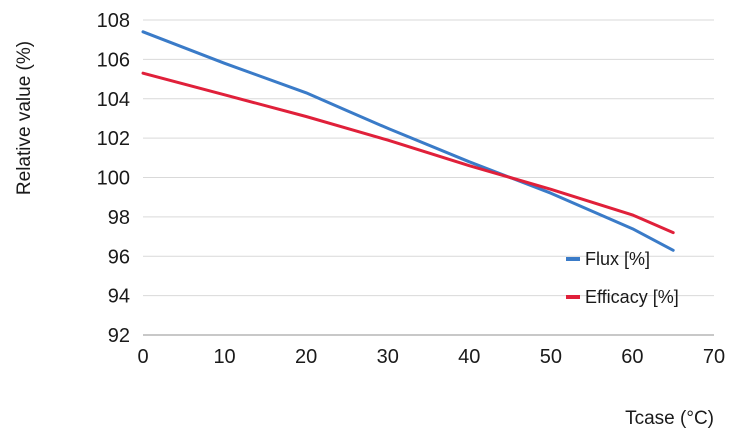 The height and width of the screenshot is (437, 736). Describe the element at coordinates (113, 100) in the screenshot. I see `y-tick-label: 104` at that location.